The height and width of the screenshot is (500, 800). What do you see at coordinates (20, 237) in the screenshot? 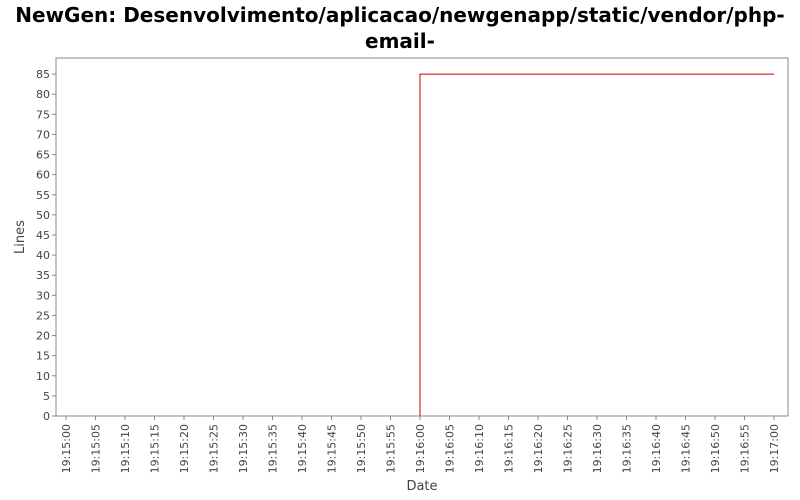
I see `y-axis-label: Lines` at bounding box center [20, 237].